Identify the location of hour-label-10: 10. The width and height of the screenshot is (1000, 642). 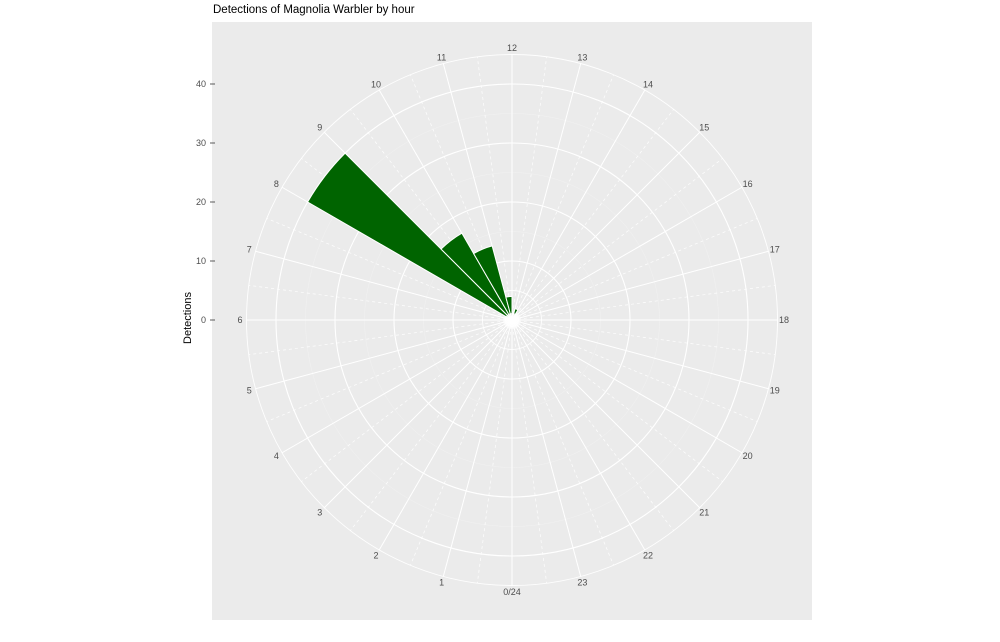
(376, 84).